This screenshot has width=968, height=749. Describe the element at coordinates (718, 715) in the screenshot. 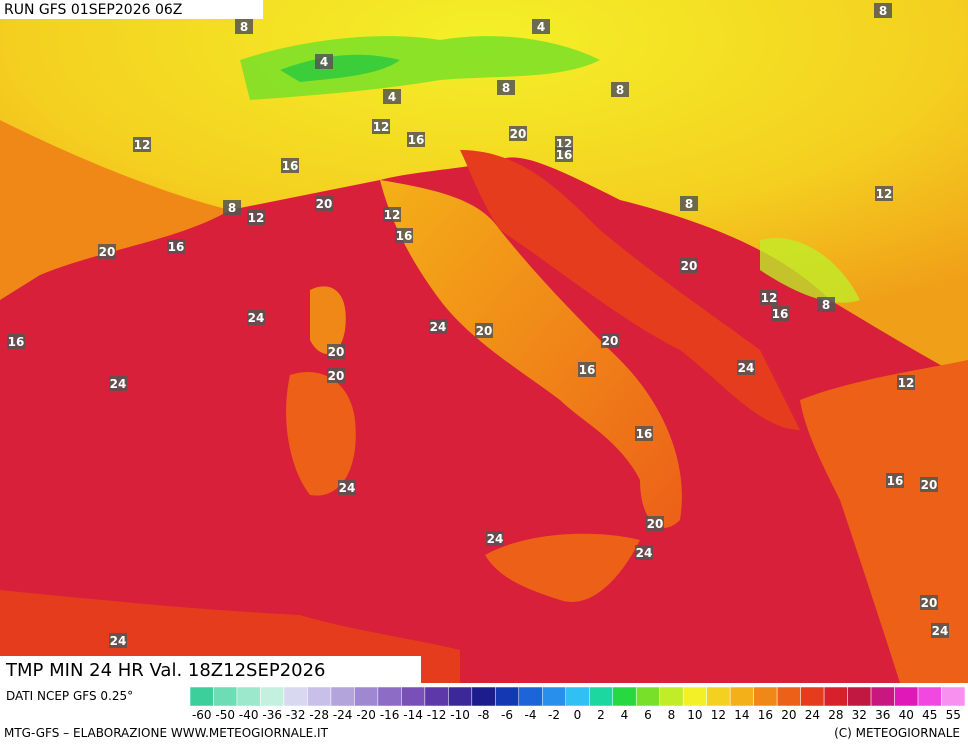

I see `scale-label: 12` at that location.